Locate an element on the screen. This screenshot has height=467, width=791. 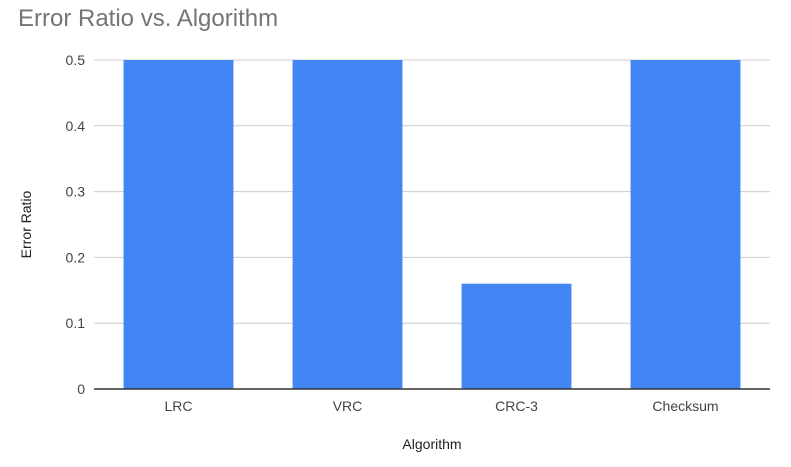
y-tick-label: 0.4 is located at coordinates (76, 126).